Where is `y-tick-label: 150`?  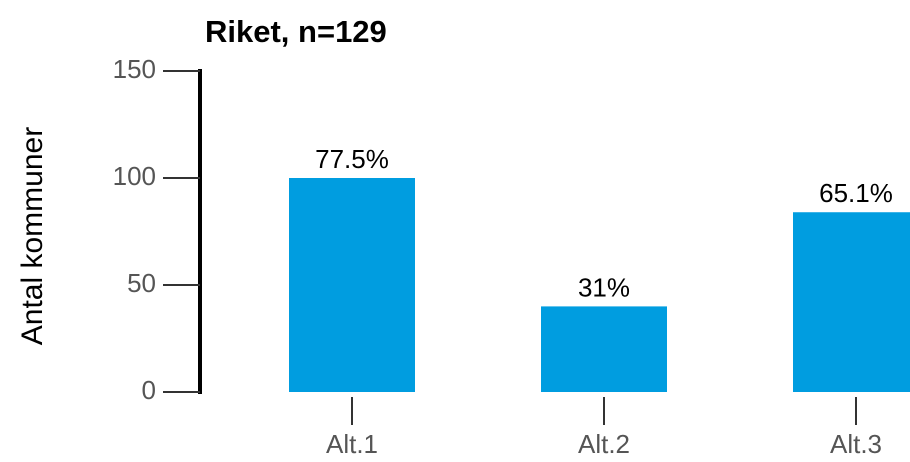 y-tick-label: 150 is located at coordinates (134, 69).